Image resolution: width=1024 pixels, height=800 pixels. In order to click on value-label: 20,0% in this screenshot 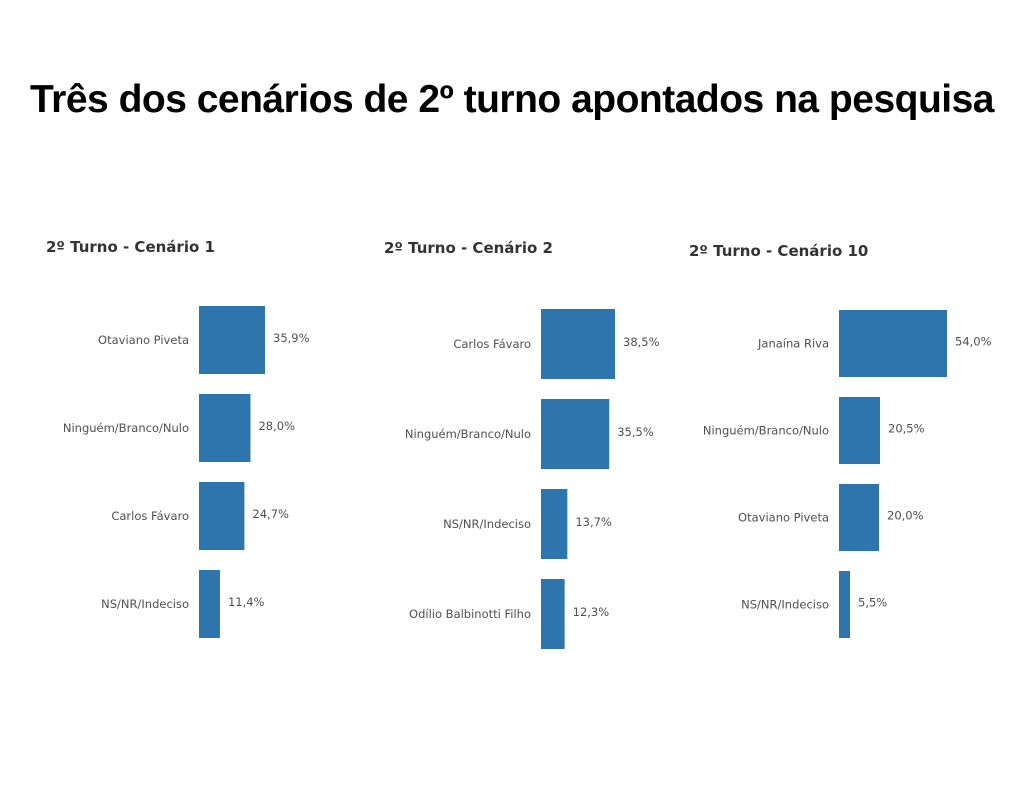, I will do `click(905, 516)`.